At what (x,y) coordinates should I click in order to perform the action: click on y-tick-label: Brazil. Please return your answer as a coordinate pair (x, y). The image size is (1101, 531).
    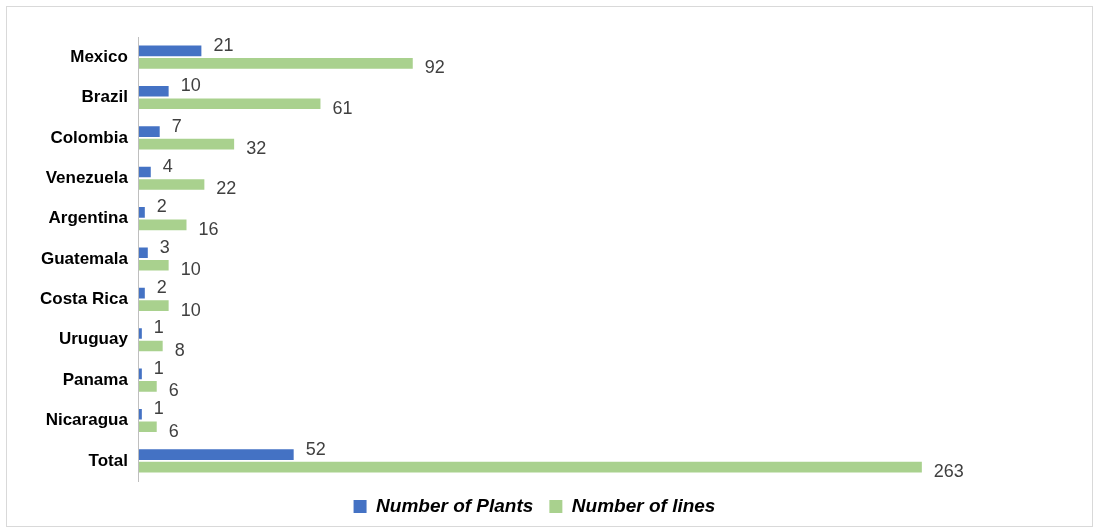
    Looking at the image, I should click on (104, 97).